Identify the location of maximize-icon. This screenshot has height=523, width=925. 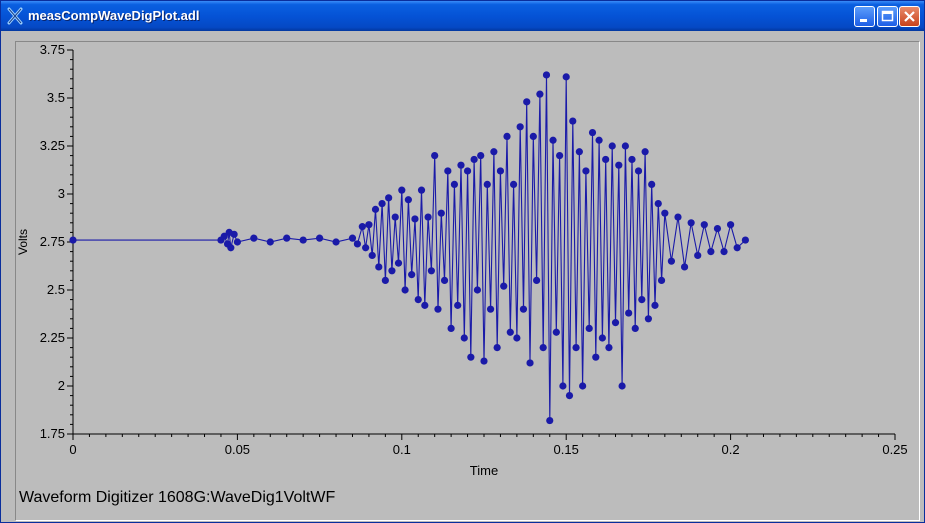
(887, 16).